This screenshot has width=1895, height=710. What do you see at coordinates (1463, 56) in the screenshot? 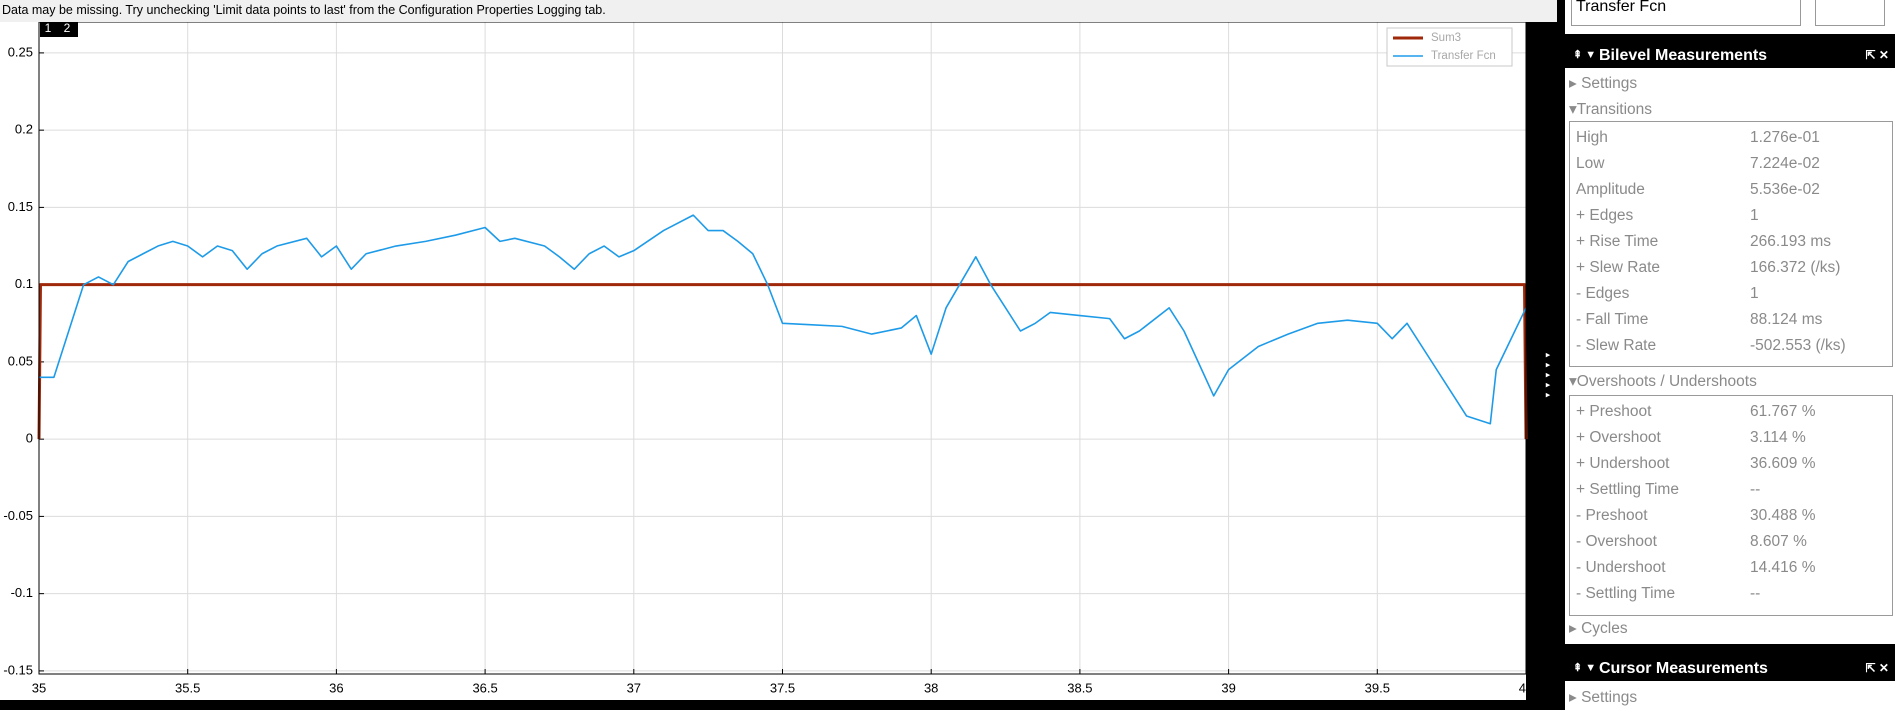
I see `legend-label: Transfer Fcn` at bounding box center [1463, 56].